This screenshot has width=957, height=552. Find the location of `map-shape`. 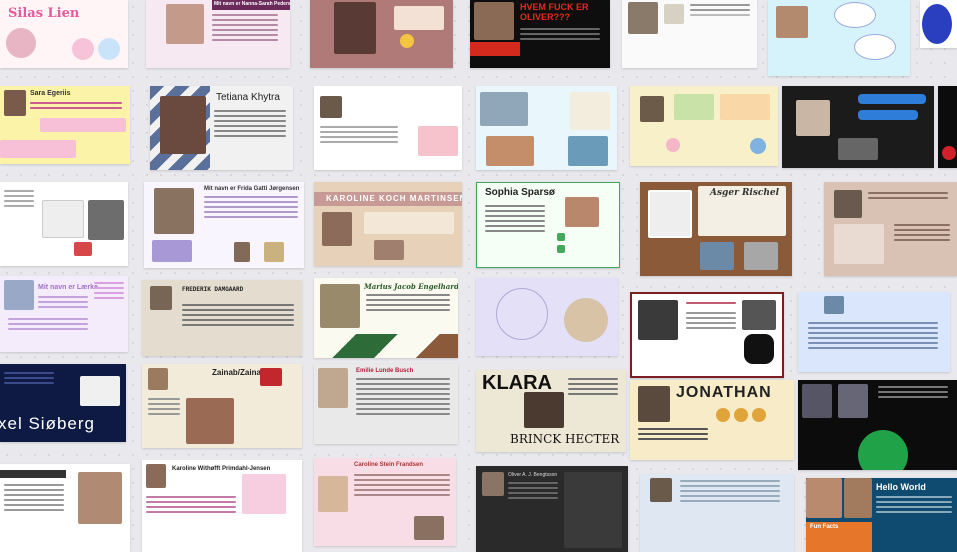

map-shape is located at coordinates (759, 349).